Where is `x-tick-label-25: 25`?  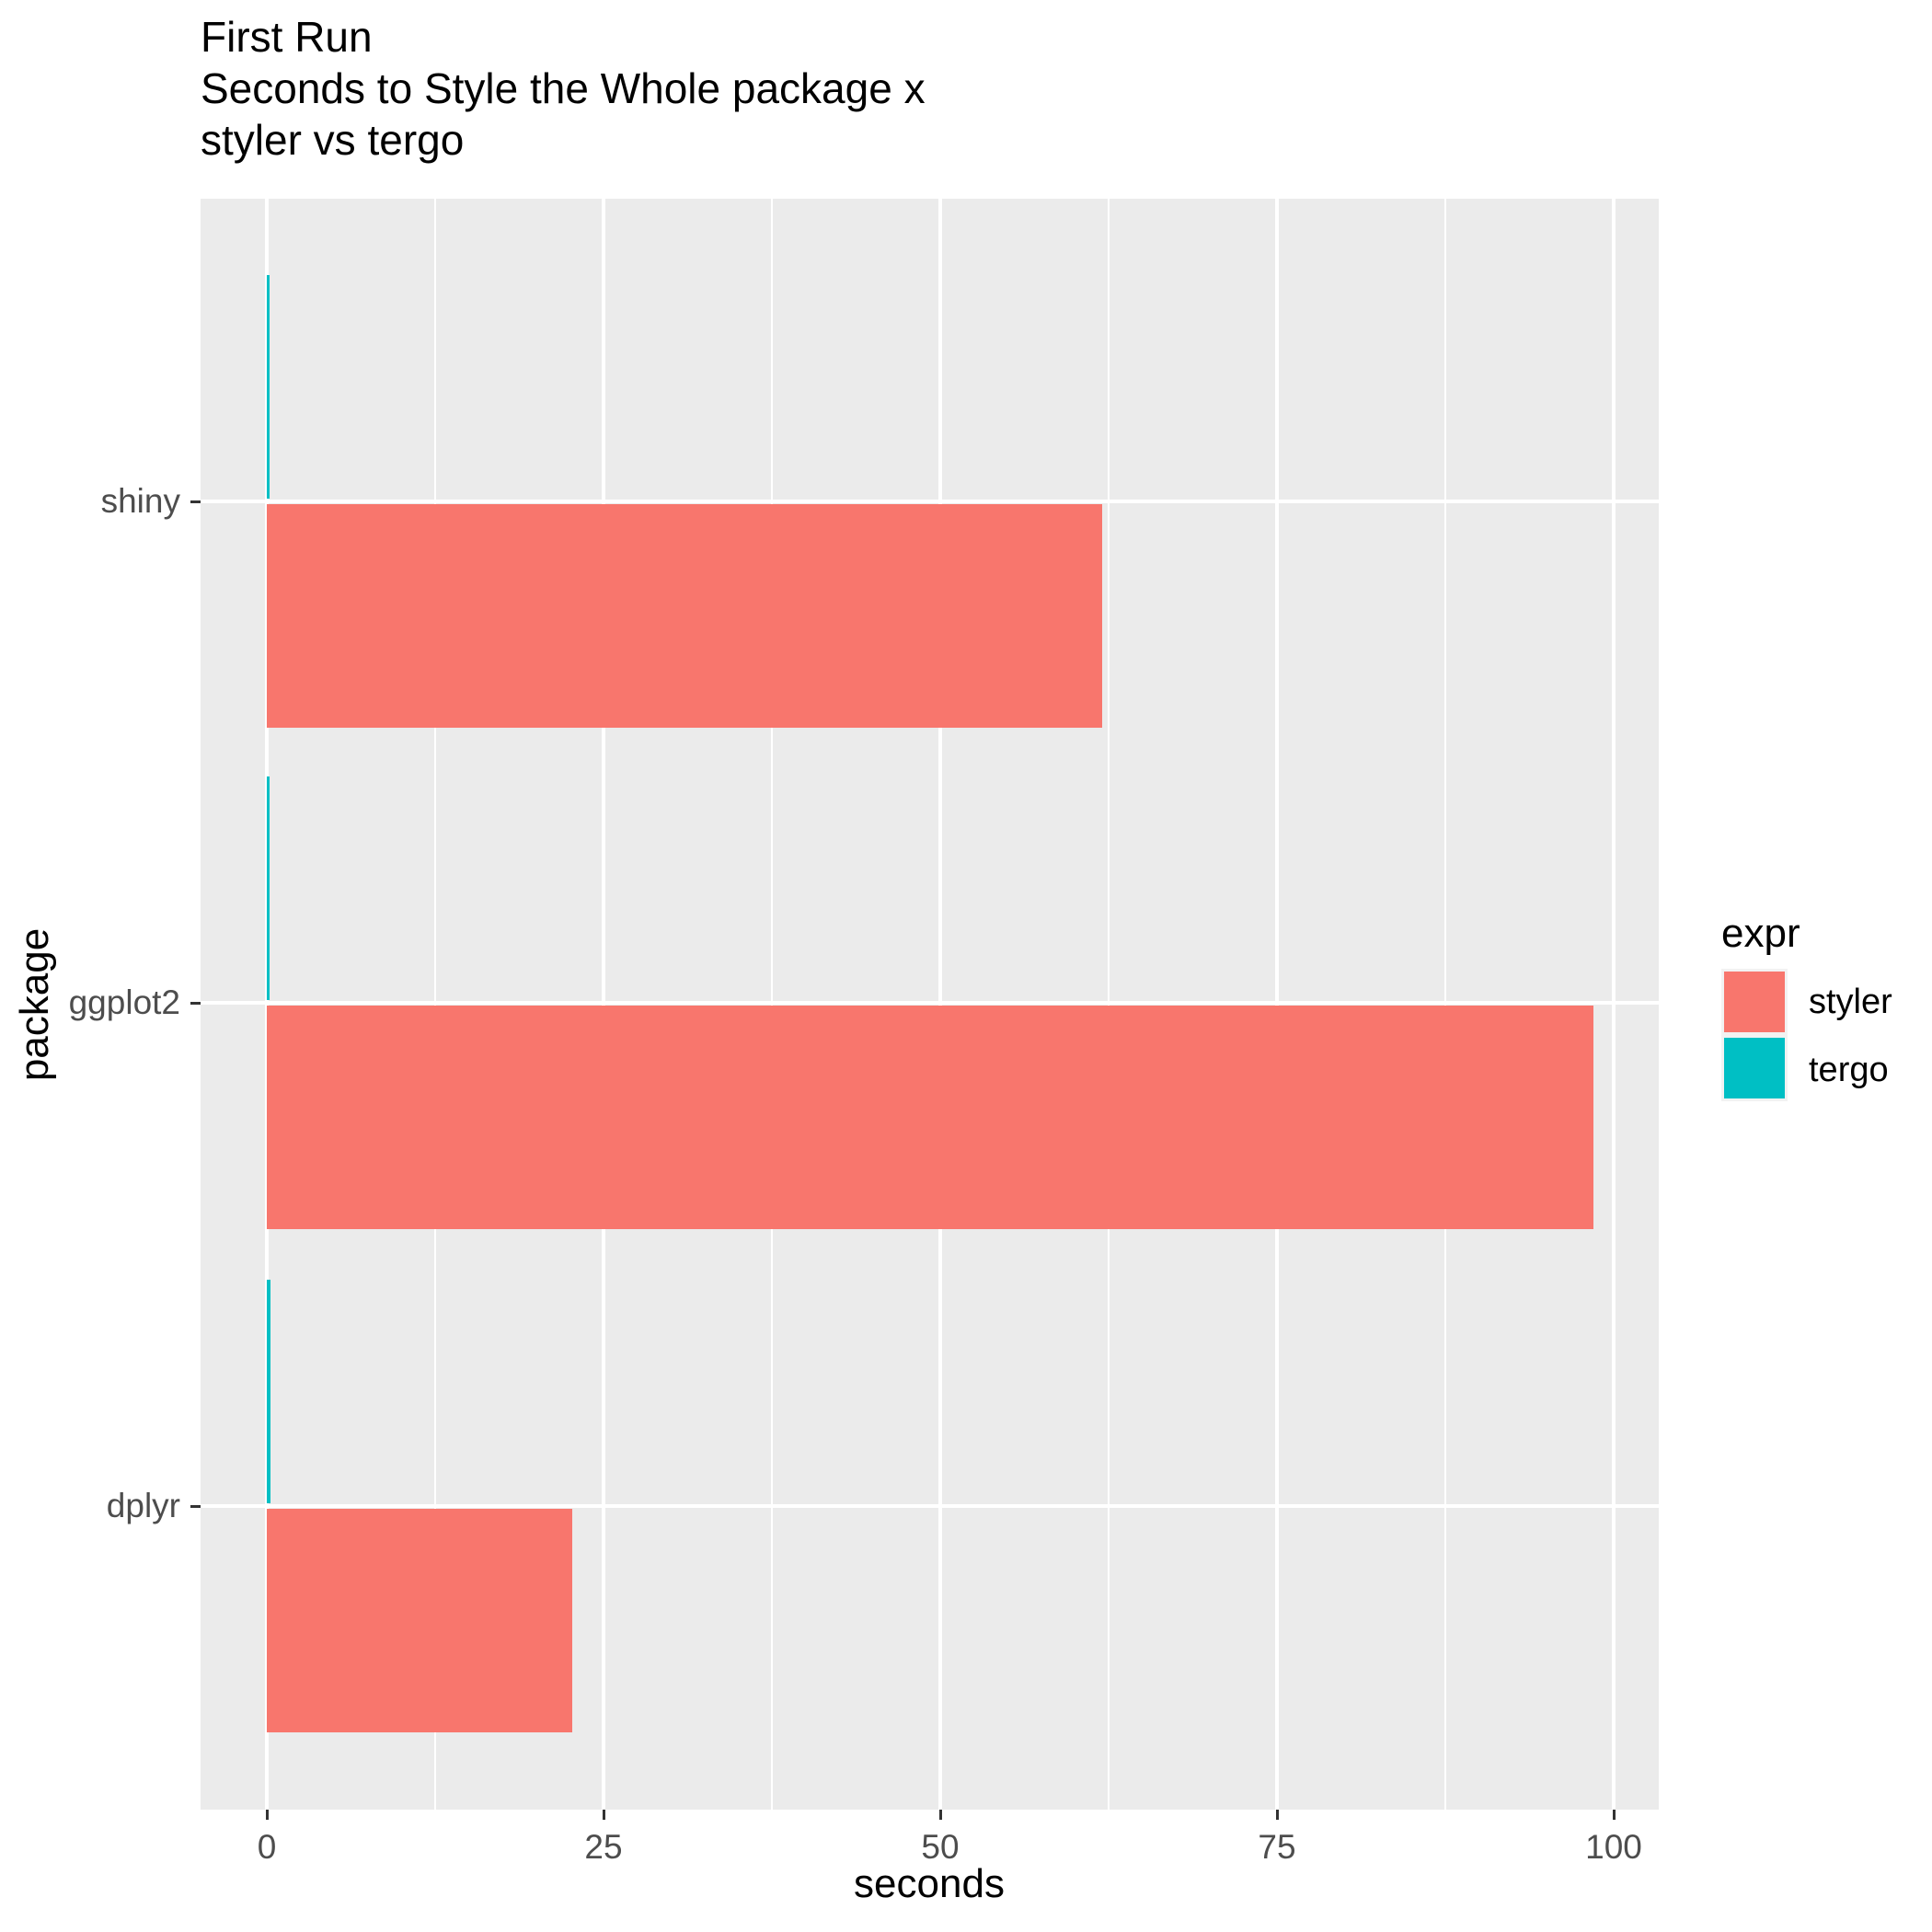 x-tick-label-25: 25 is located at coordinates (603, 1847).